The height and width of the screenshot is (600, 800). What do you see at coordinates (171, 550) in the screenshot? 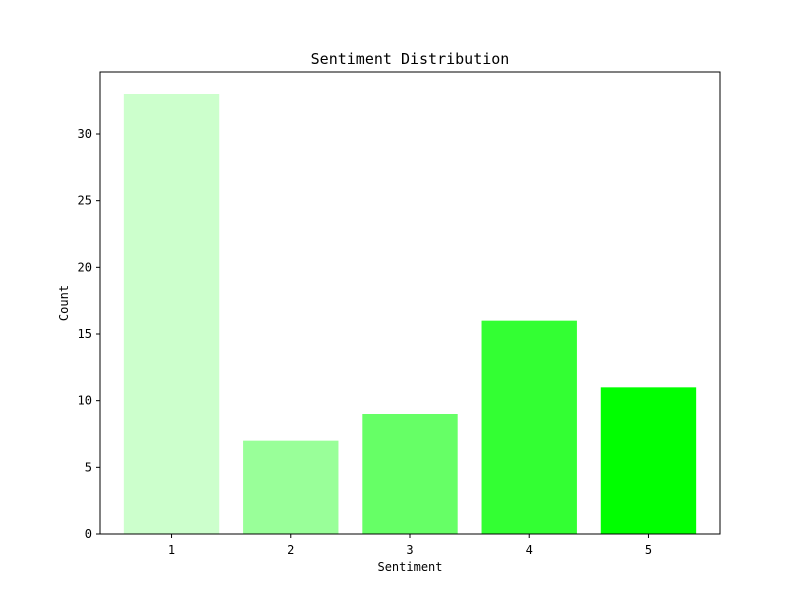
I see `x-tick-label: 1` at bounding box center [171, 550].